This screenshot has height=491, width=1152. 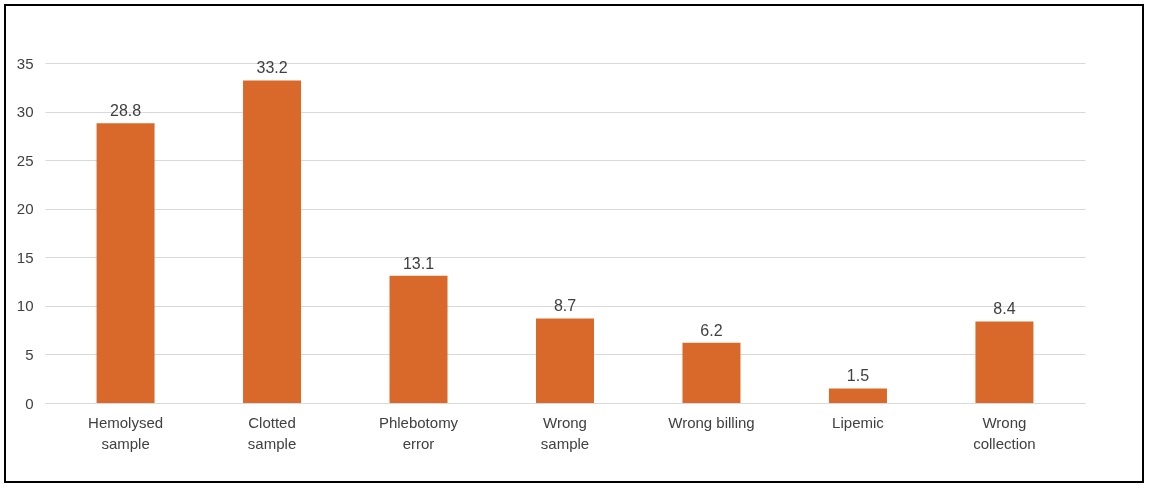 What do you see at coordinates (1004, 309) in the screenshot?
I see `data-label: 8.4` at bounding box center [1004, 309].